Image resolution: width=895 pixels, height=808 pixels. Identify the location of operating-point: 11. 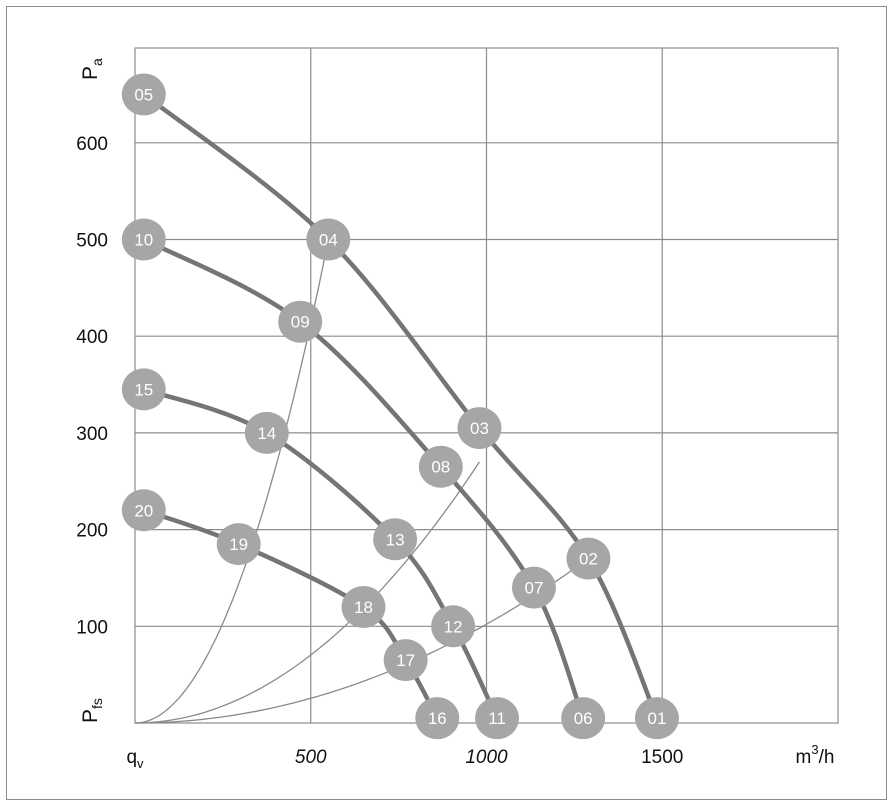
(497, 718).